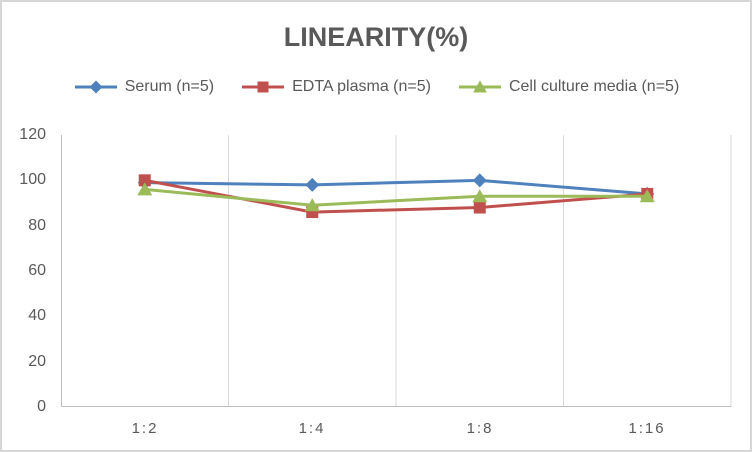 The width and height of the screenshot is (752, 452). I want to click on y-axis-tick-0: 0, so click(41, 406).